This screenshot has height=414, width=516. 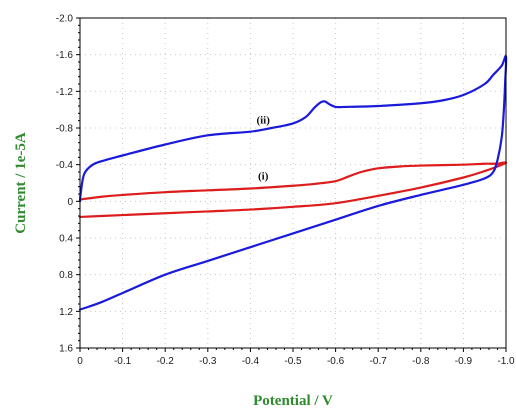 What do you see at coordinates (65, 55) in the screenshot?
I see `y-tick-label: -1.6` at bounding box center [65, 55].